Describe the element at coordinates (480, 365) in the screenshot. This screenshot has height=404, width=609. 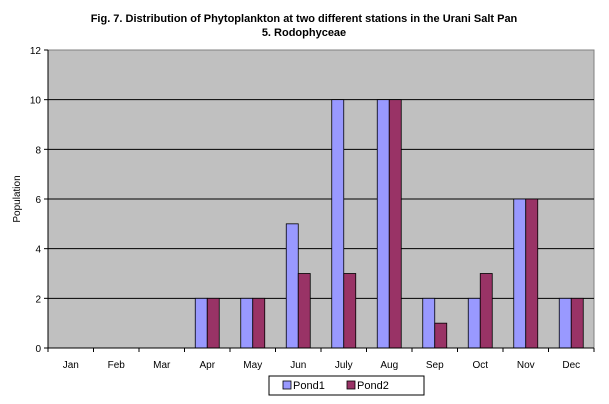
I see `x-tick-label: Oct` at that location.